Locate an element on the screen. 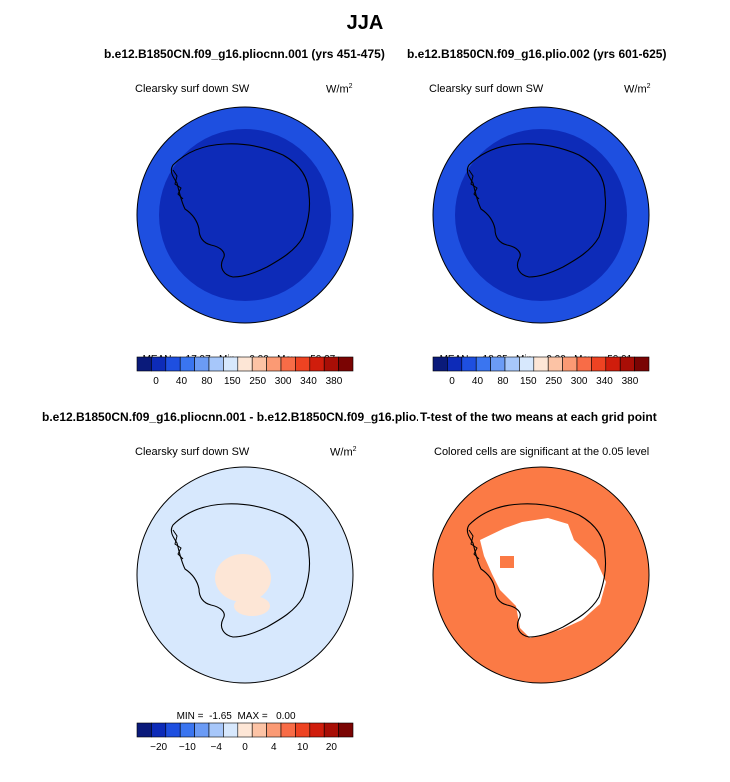 The height and width of the screenshot is (782, 730). panel-2-colorbar: 0 40 80 150 250 300 340 380 is located at coordinates (541, 371).